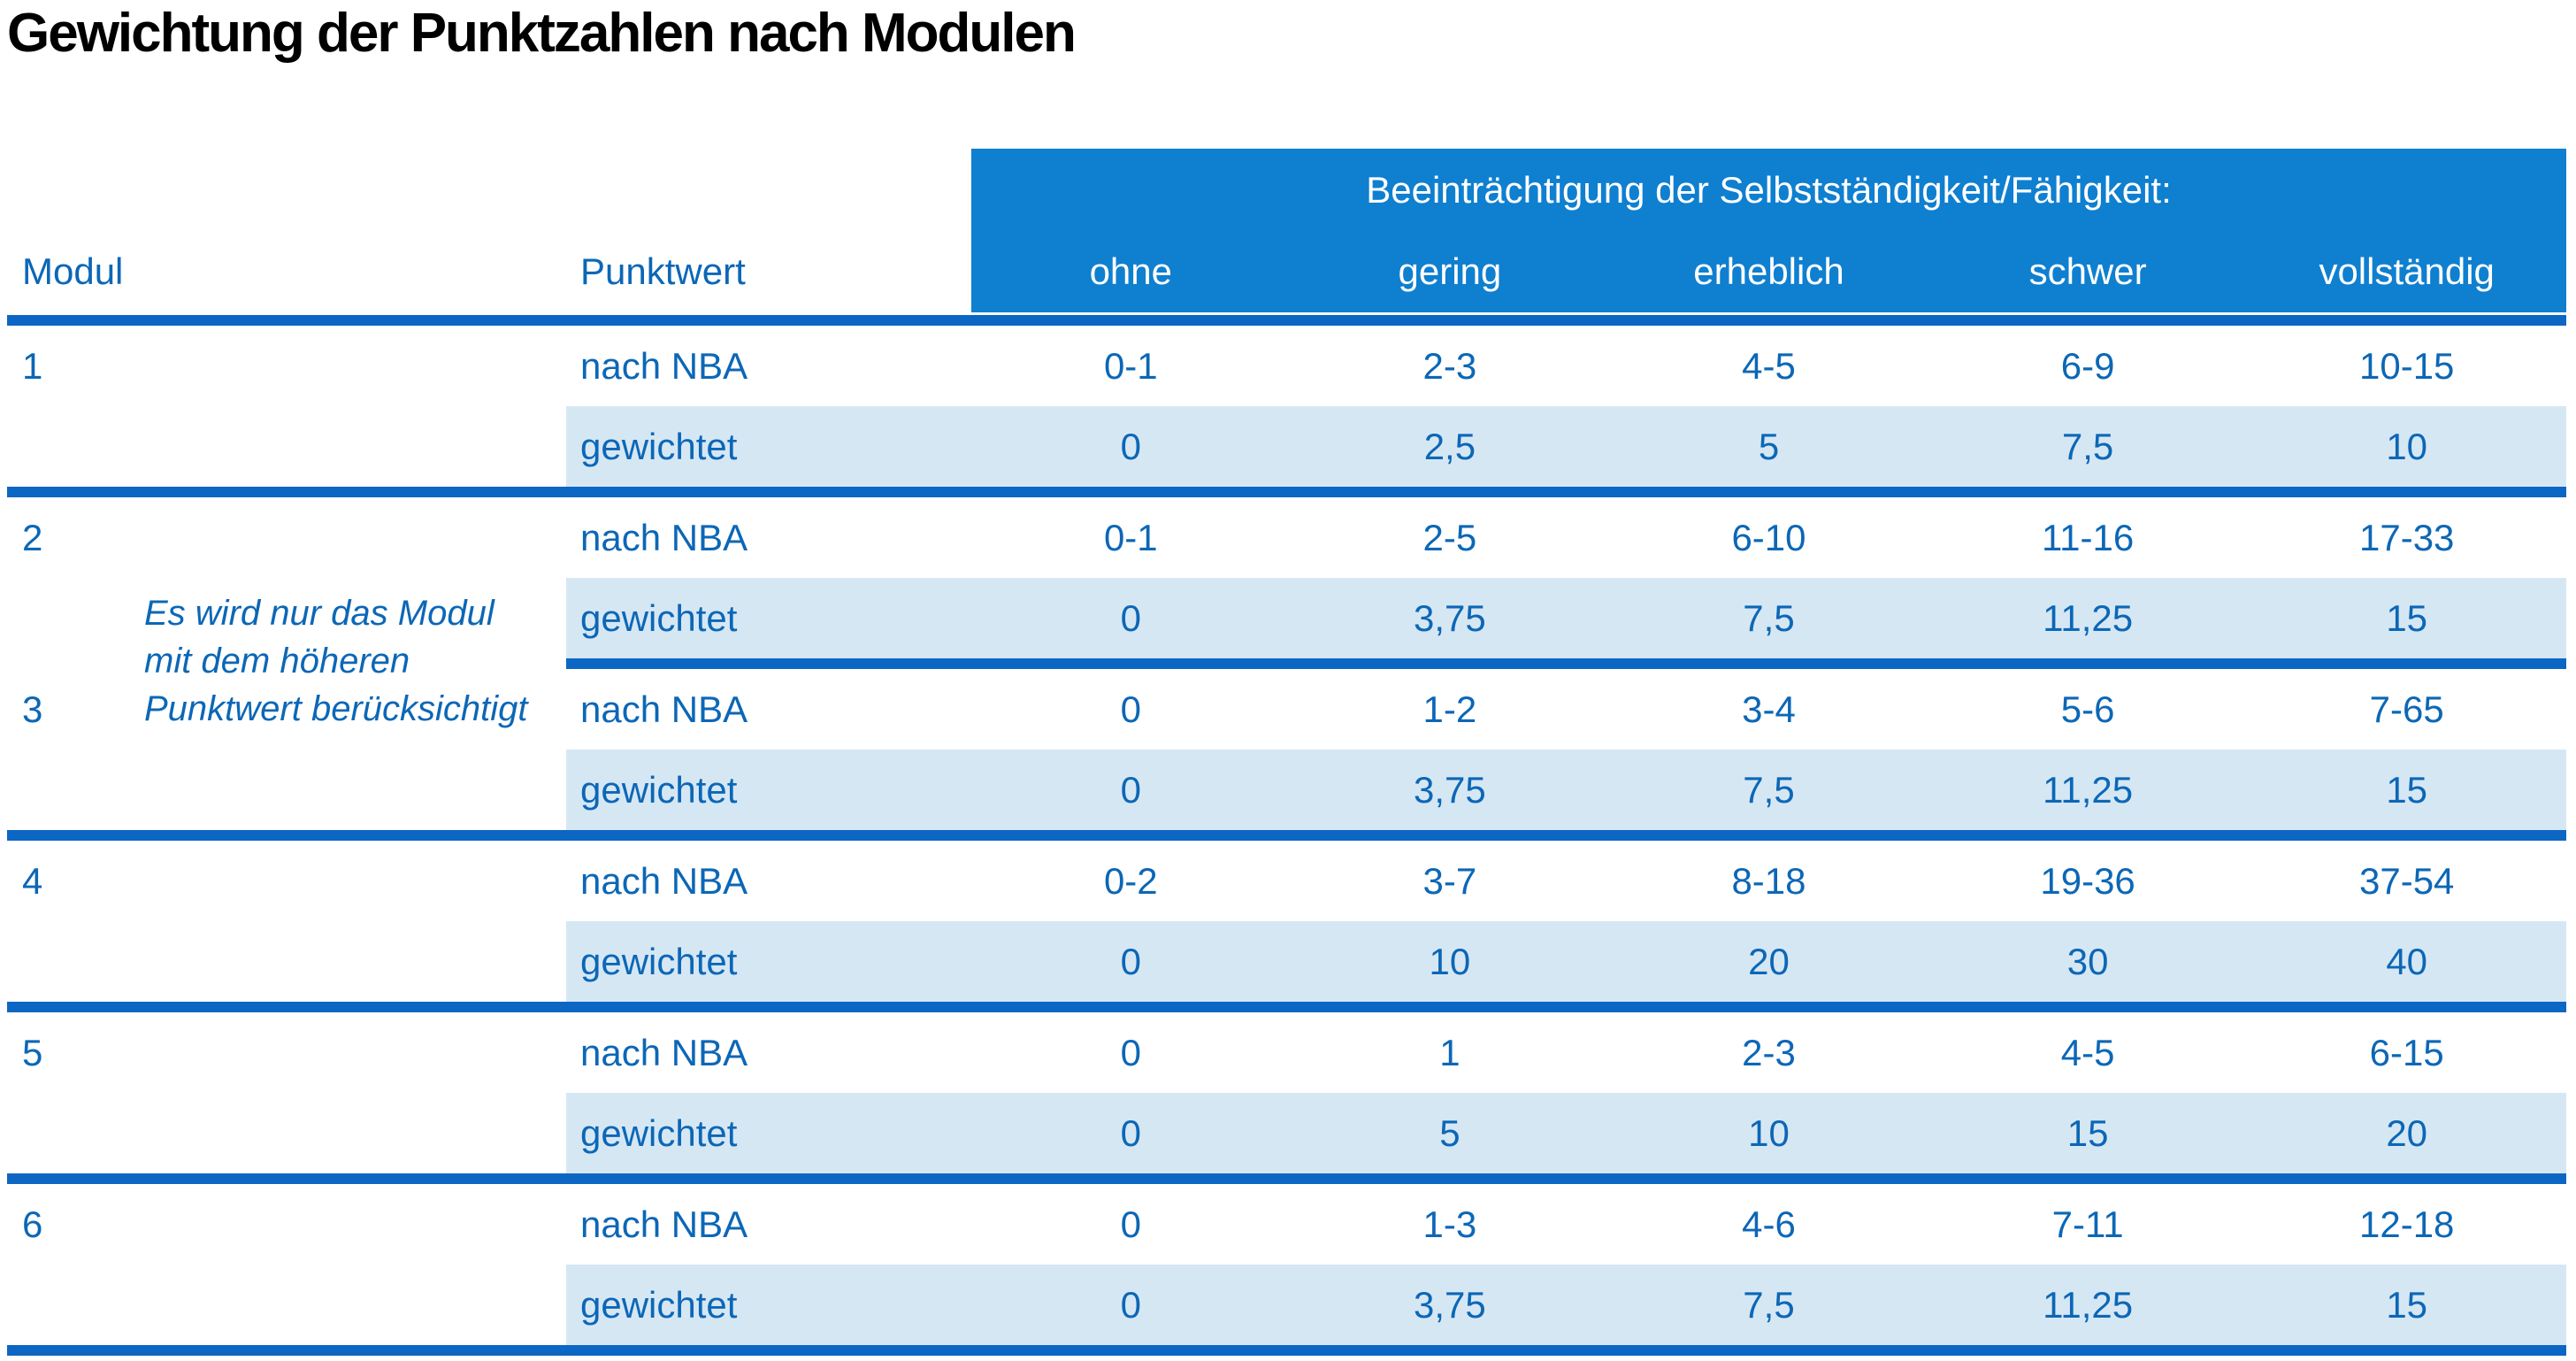  I want to click on severity-col-header-gering: gering, so click(1450, 271).